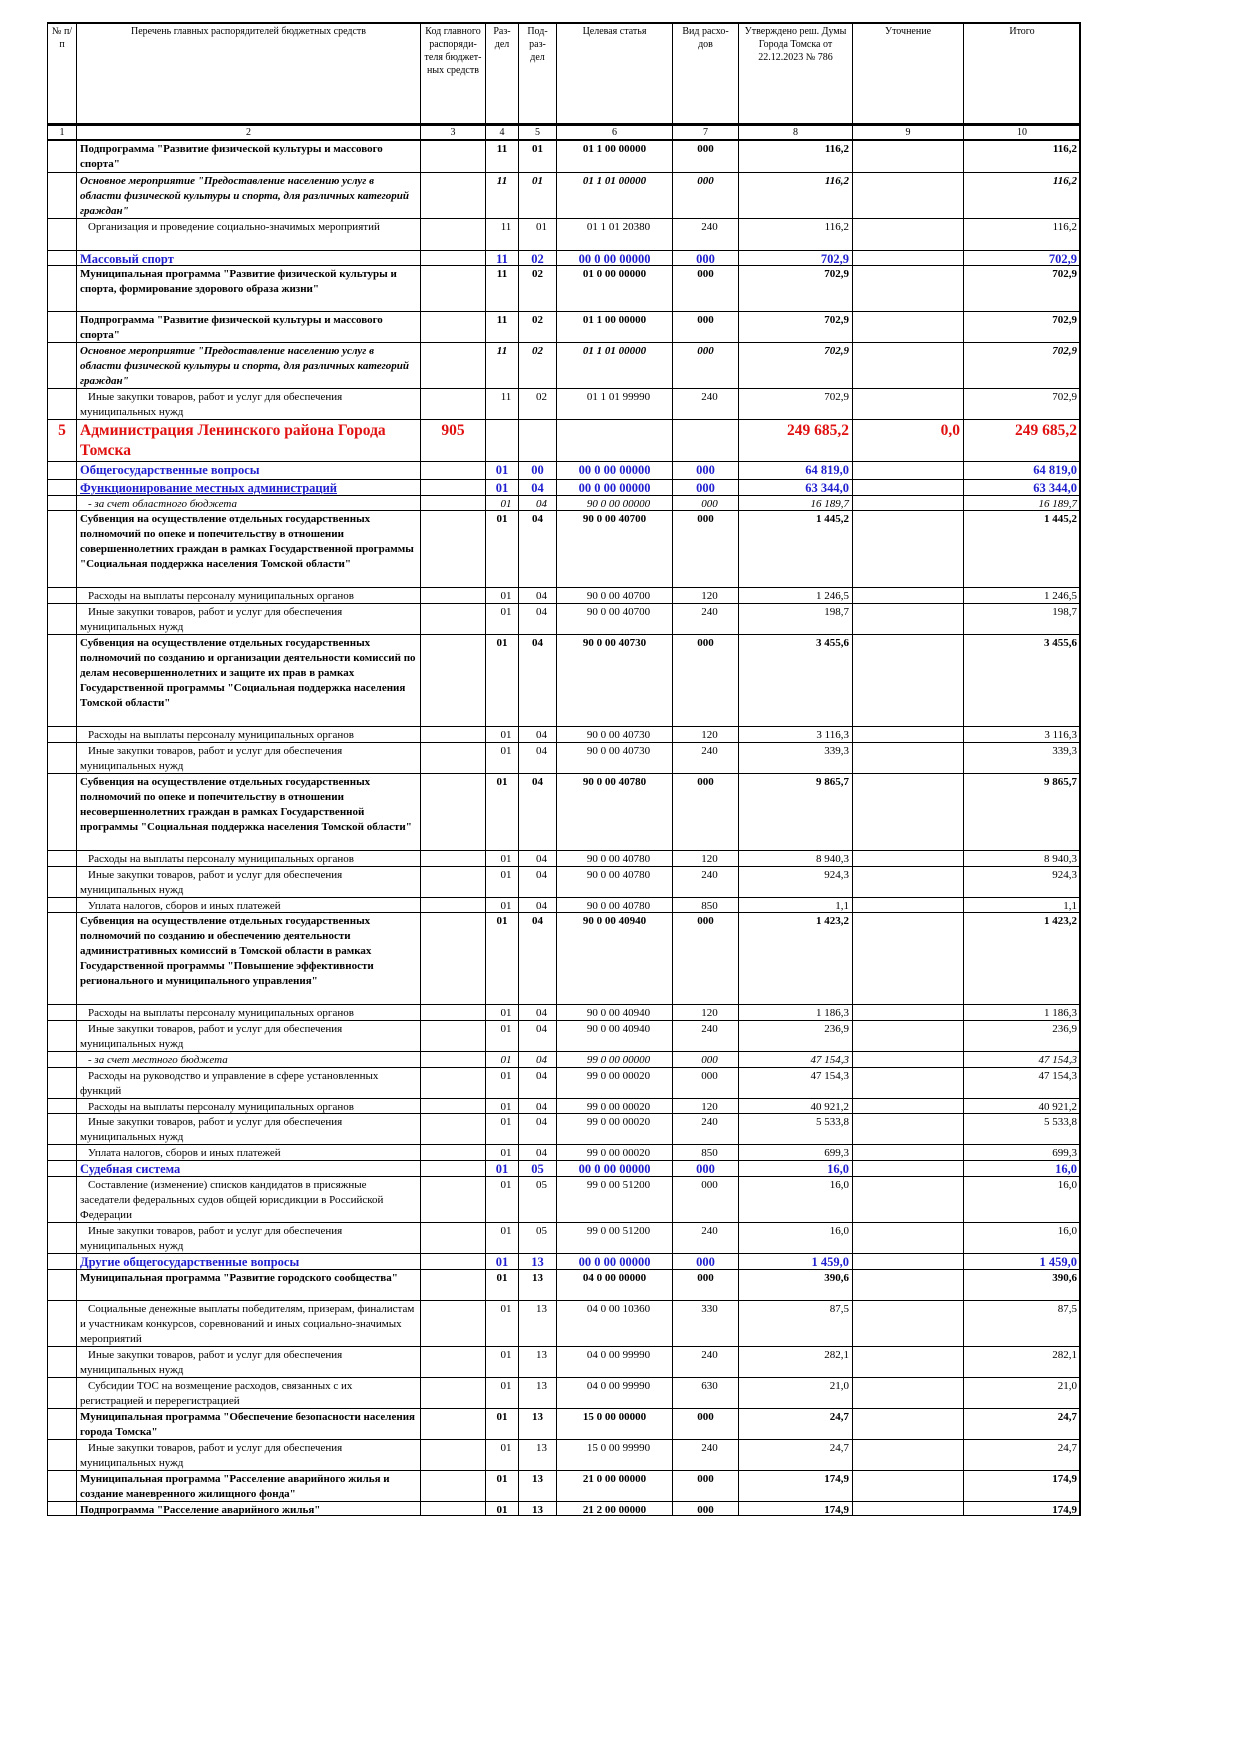  I want to click on cell: 63 344,0, so click(795, 487).